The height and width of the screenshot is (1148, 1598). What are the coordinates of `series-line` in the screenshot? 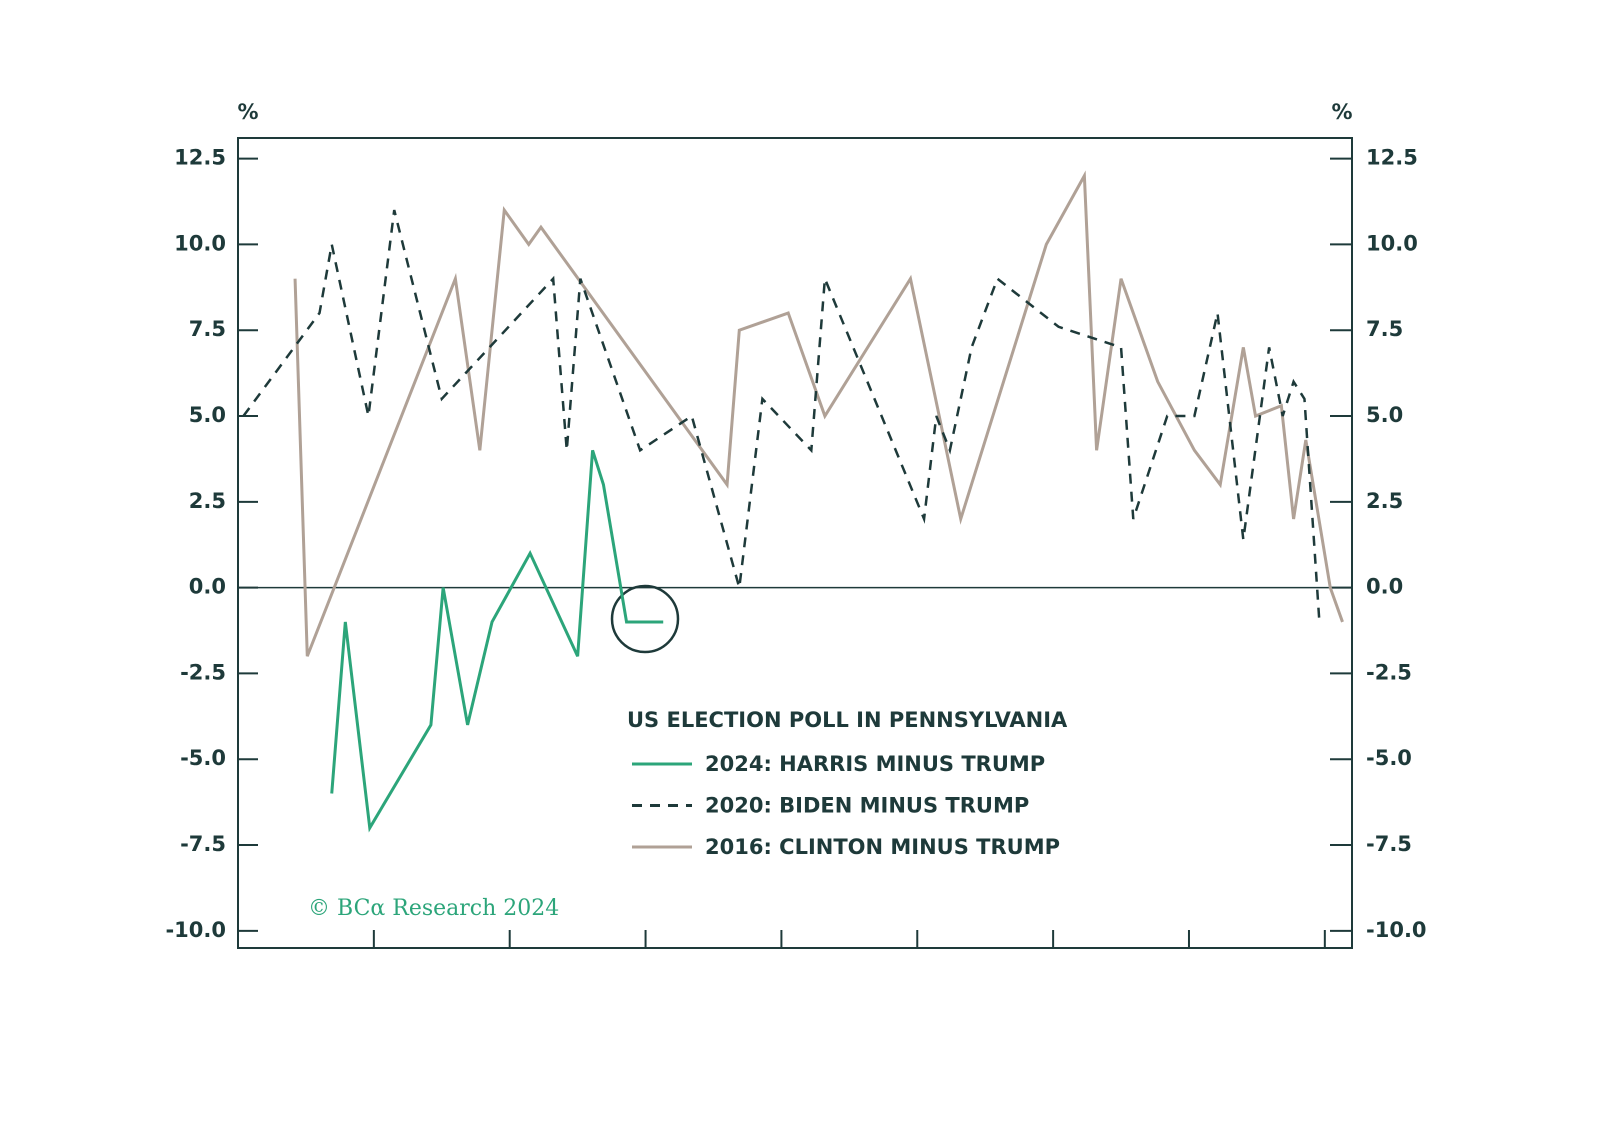 It's located at (497, 641).